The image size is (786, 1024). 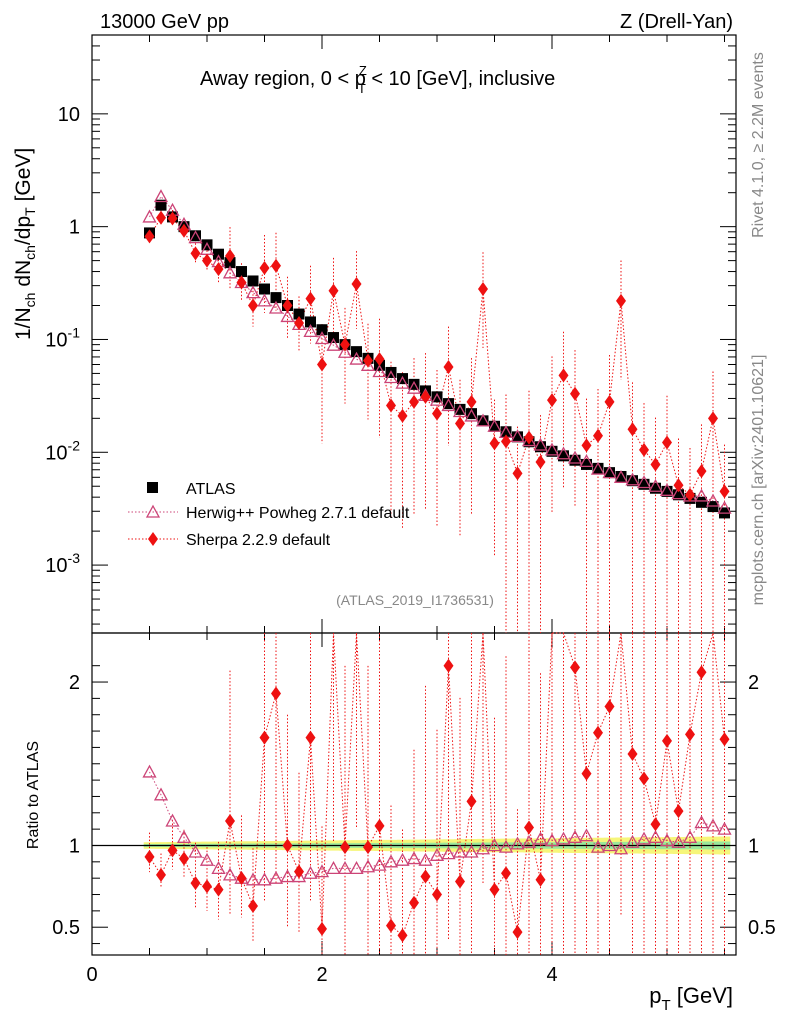 I want to click on ratio-tick-label-left: 2, so click(x=74, y=683).